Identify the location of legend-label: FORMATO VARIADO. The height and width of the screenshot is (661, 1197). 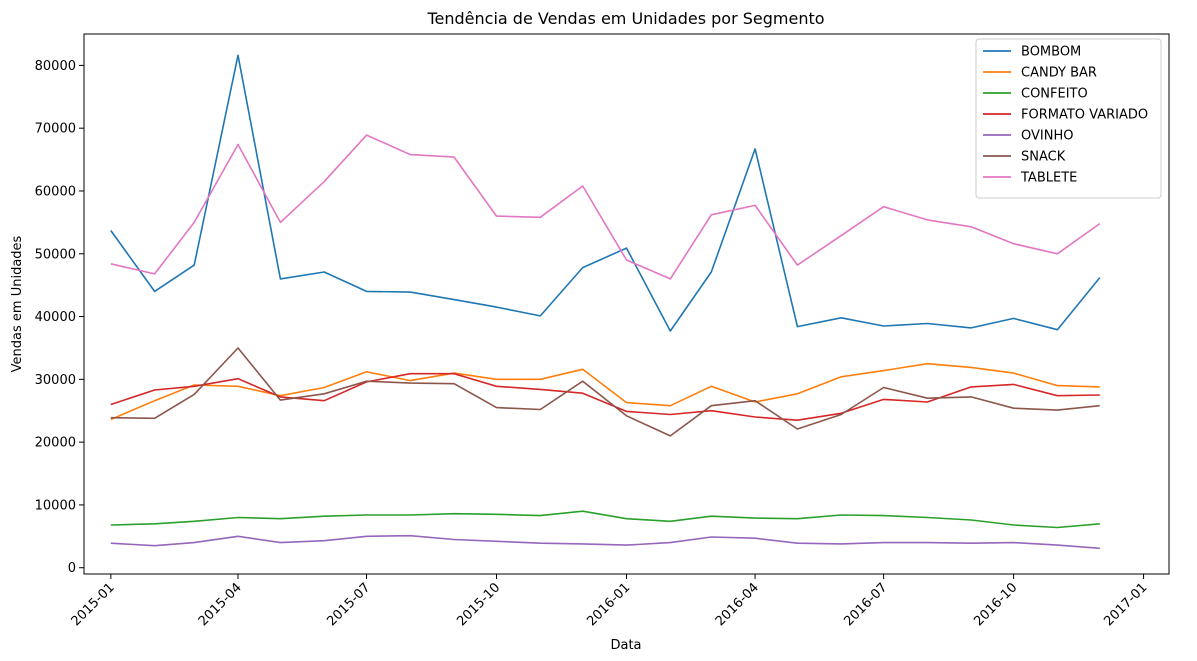
(1084, 115).